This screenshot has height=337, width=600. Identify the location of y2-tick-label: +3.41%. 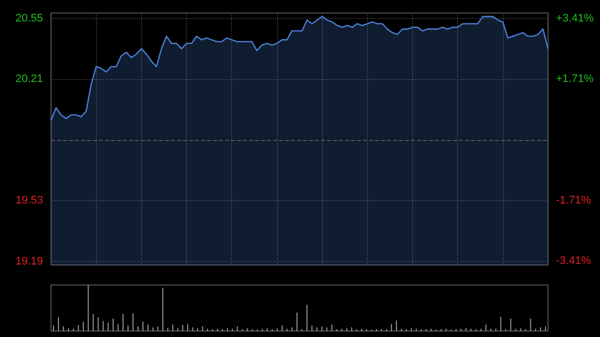
(575, 18).